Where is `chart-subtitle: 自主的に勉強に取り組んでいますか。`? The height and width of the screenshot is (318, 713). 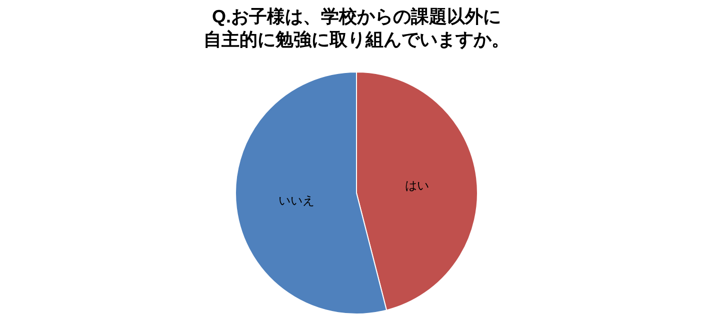
chart-subtitle: 自主的に勉強に取り組んでいますか。 is located at coordinates (357, 40).